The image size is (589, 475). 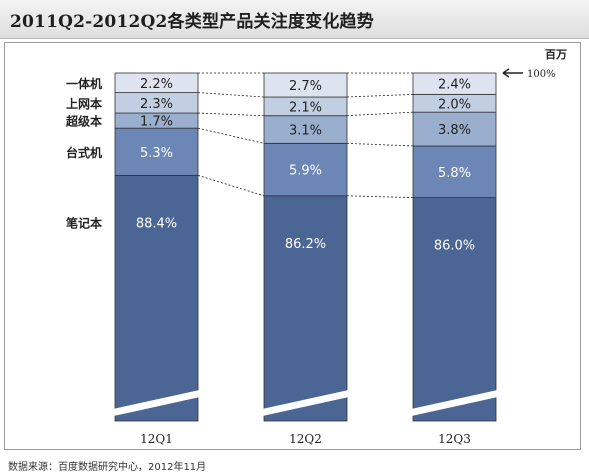 What do you see at coordinates (84, 222) in the screenshot?
I see `series-label: 笔记本` at bounding box center [84, 222].